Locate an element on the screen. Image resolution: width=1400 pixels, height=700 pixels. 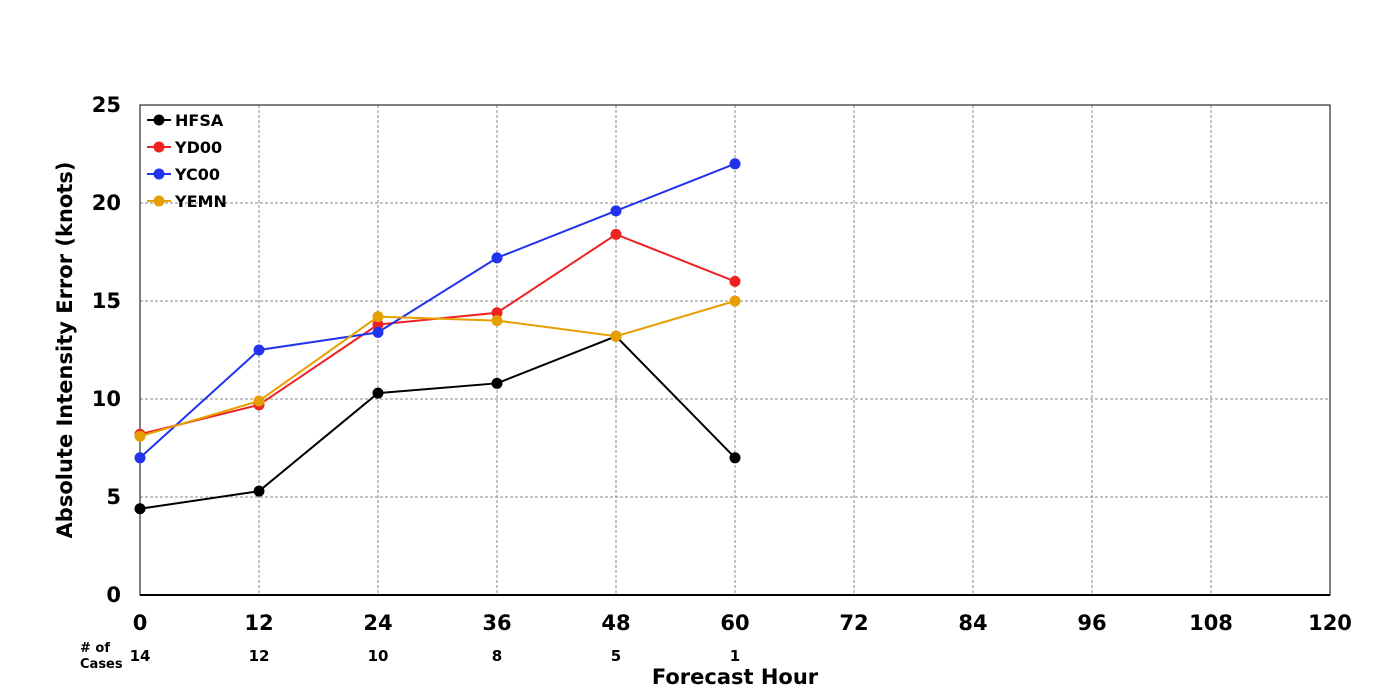
x-tick-label: 48 is located at coordinates (615, 623).